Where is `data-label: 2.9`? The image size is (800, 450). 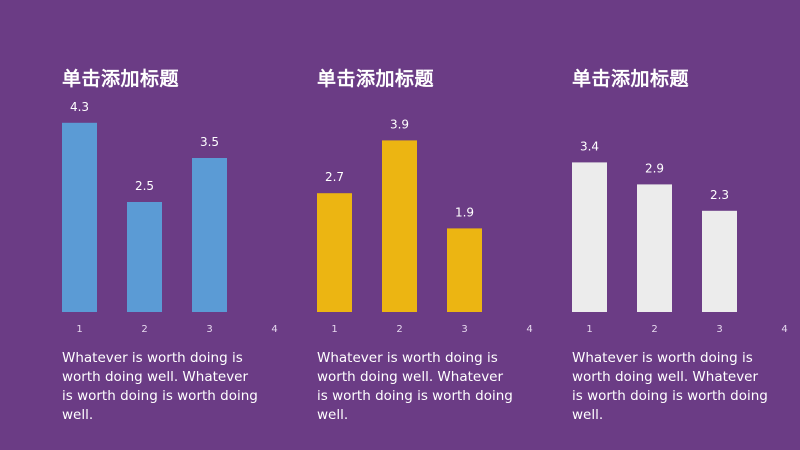 data-label: 2.9 is located at coordinates (654, 168).